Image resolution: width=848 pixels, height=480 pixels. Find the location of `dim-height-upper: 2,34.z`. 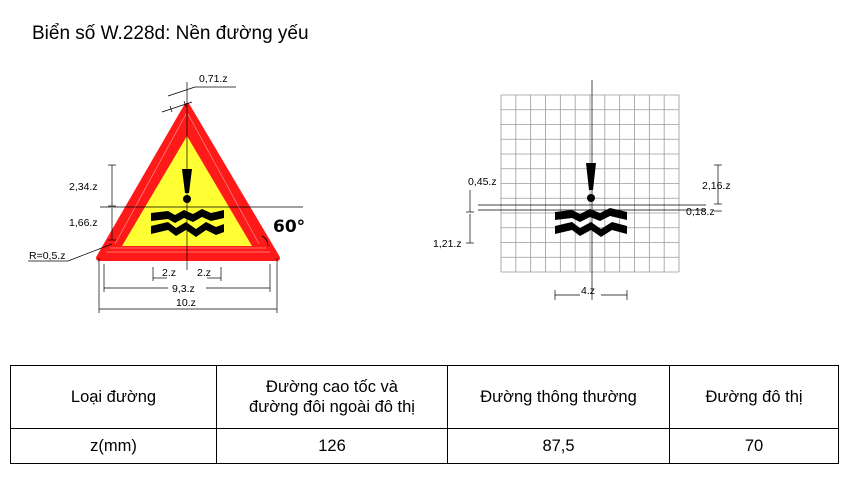

dim-height-upper: 2,34.z is located at coordinates (83, 187).